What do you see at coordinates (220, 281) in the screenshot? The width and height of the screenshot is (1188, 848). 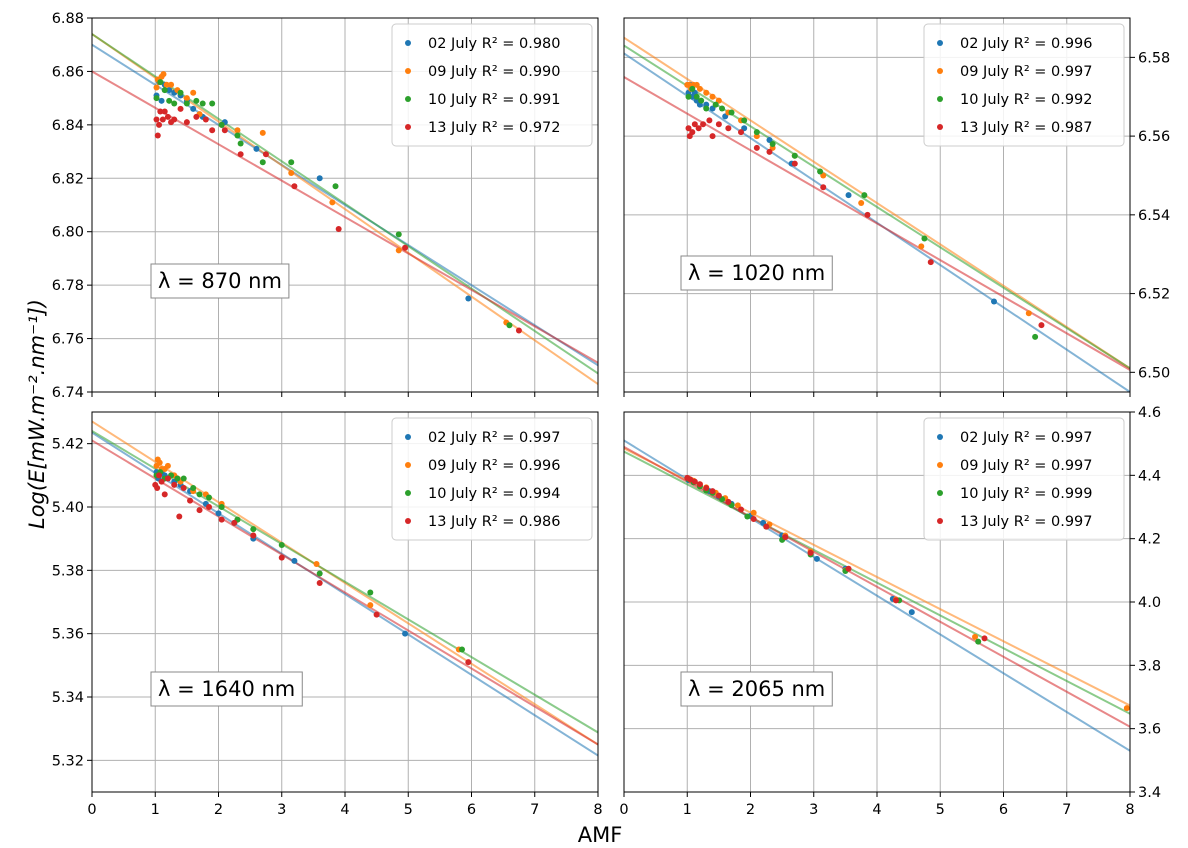 I see `wavelength-annotation: λ = 870 nm` at bounding box center [220, 281].